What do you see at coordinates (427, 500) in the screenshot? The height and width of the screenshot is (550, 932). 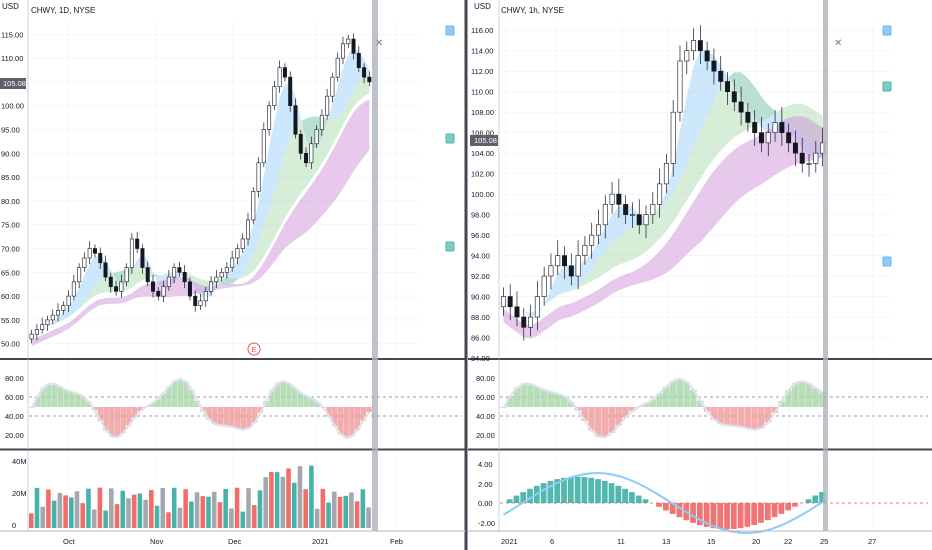 I see `volume-layer` at bounding box center [427, 500].